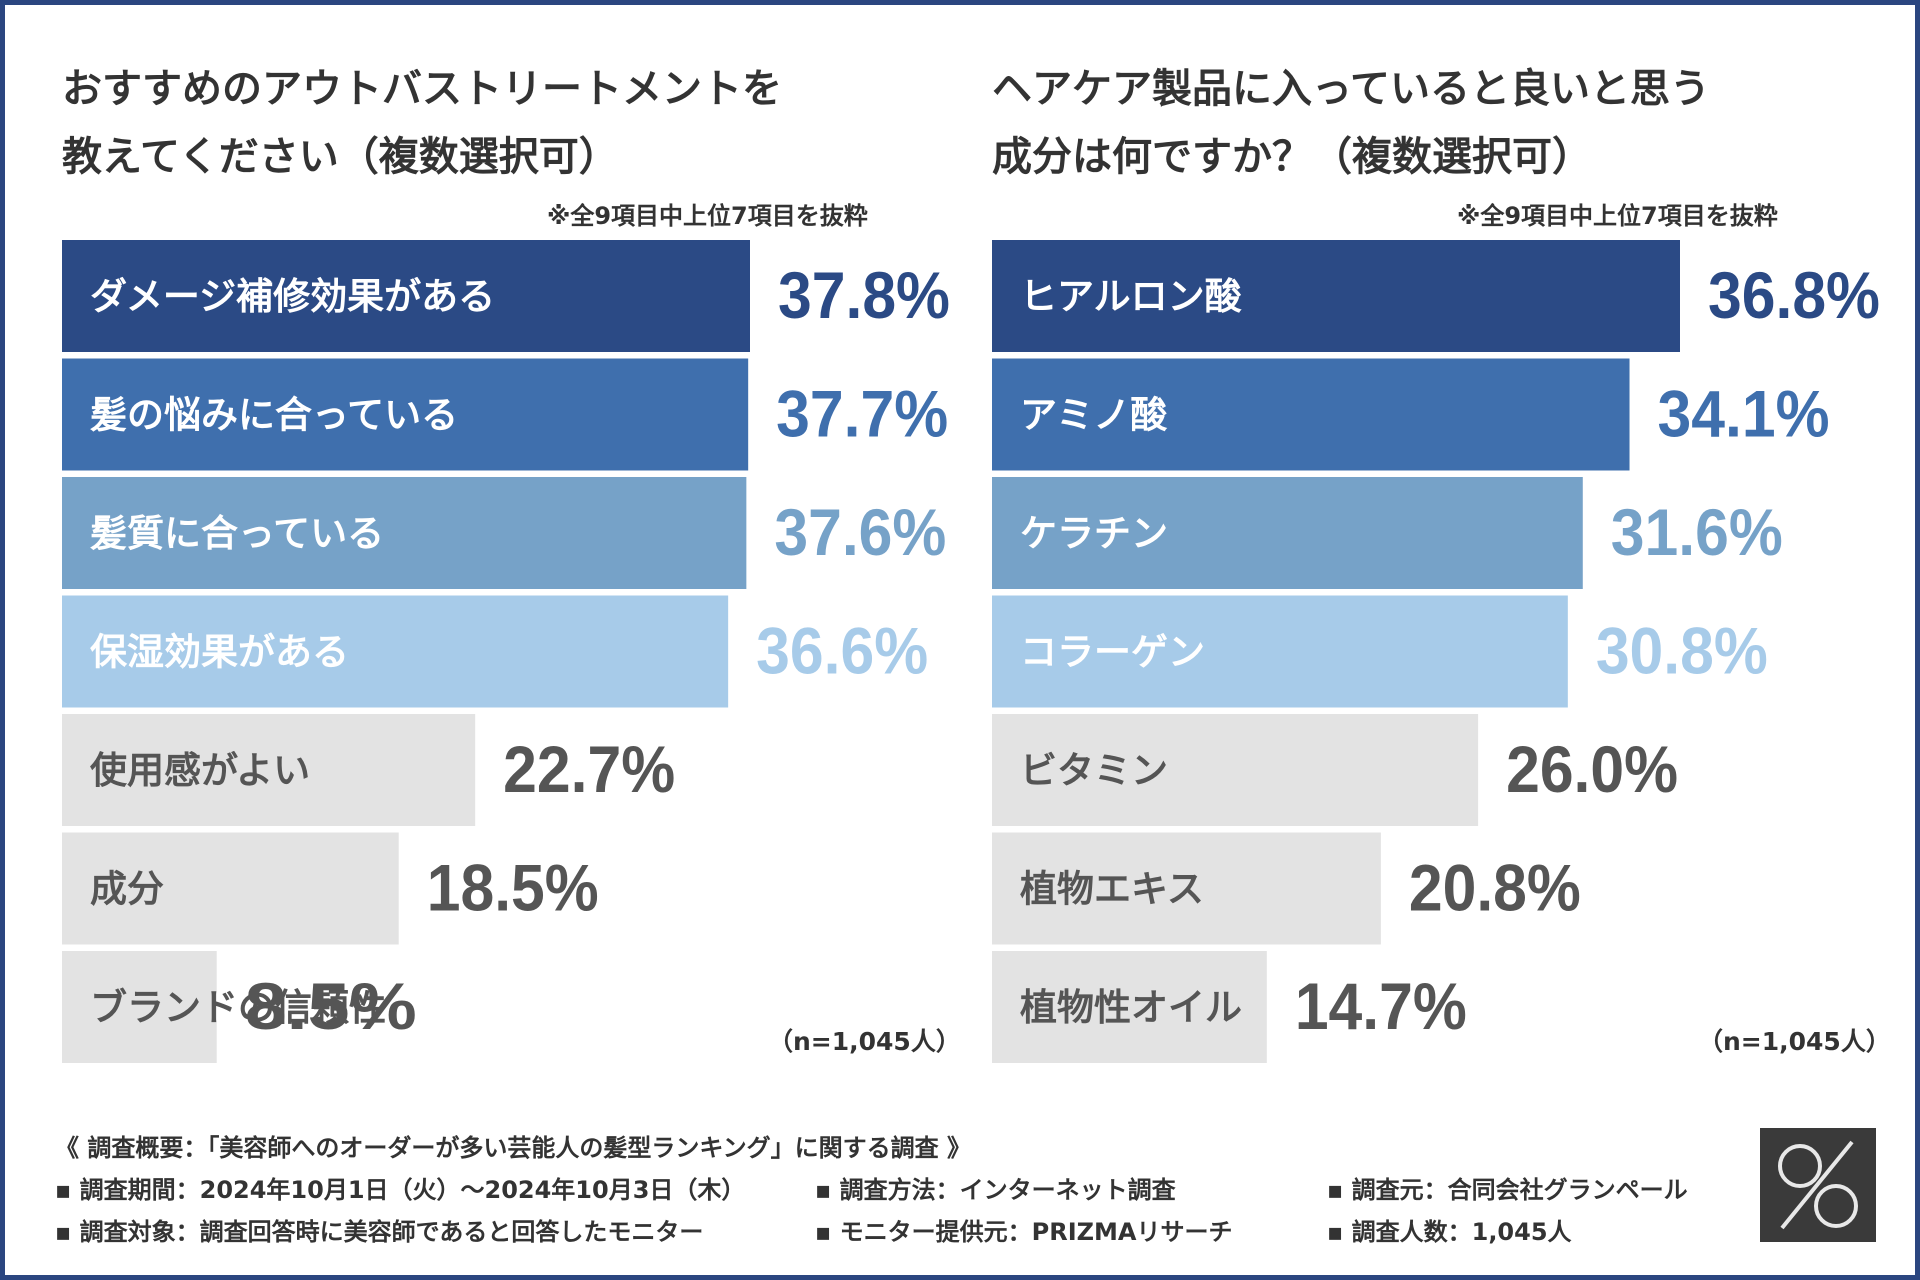 Image resolution: width=1920 pixels, height=1280 pixels. What do you see at coordinates (1744, 414) in the screenshot?
I see `value-label-1: 34.1%` at bounding box center [1744, 414].